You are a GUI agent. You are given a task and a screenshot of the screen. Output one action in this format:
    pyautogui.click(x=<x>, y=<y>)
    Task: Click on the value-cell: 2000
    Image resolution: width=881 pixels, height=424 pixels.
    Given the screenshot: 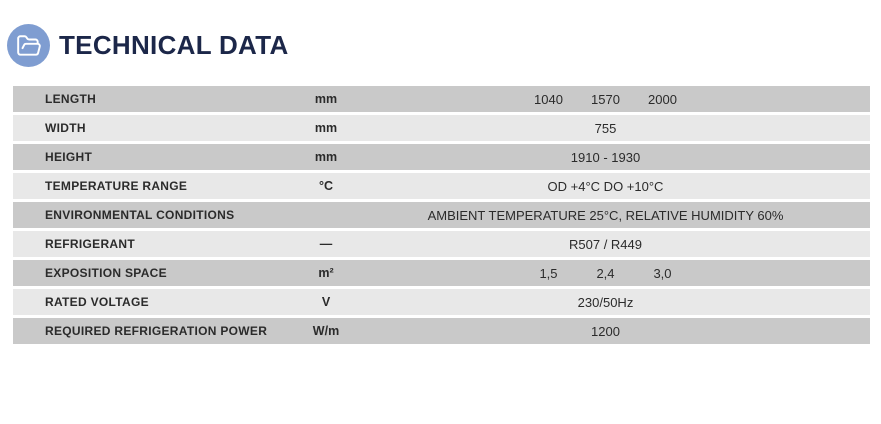 What is the action you would take?
    pyautogui.click(x=662, y=99)
    